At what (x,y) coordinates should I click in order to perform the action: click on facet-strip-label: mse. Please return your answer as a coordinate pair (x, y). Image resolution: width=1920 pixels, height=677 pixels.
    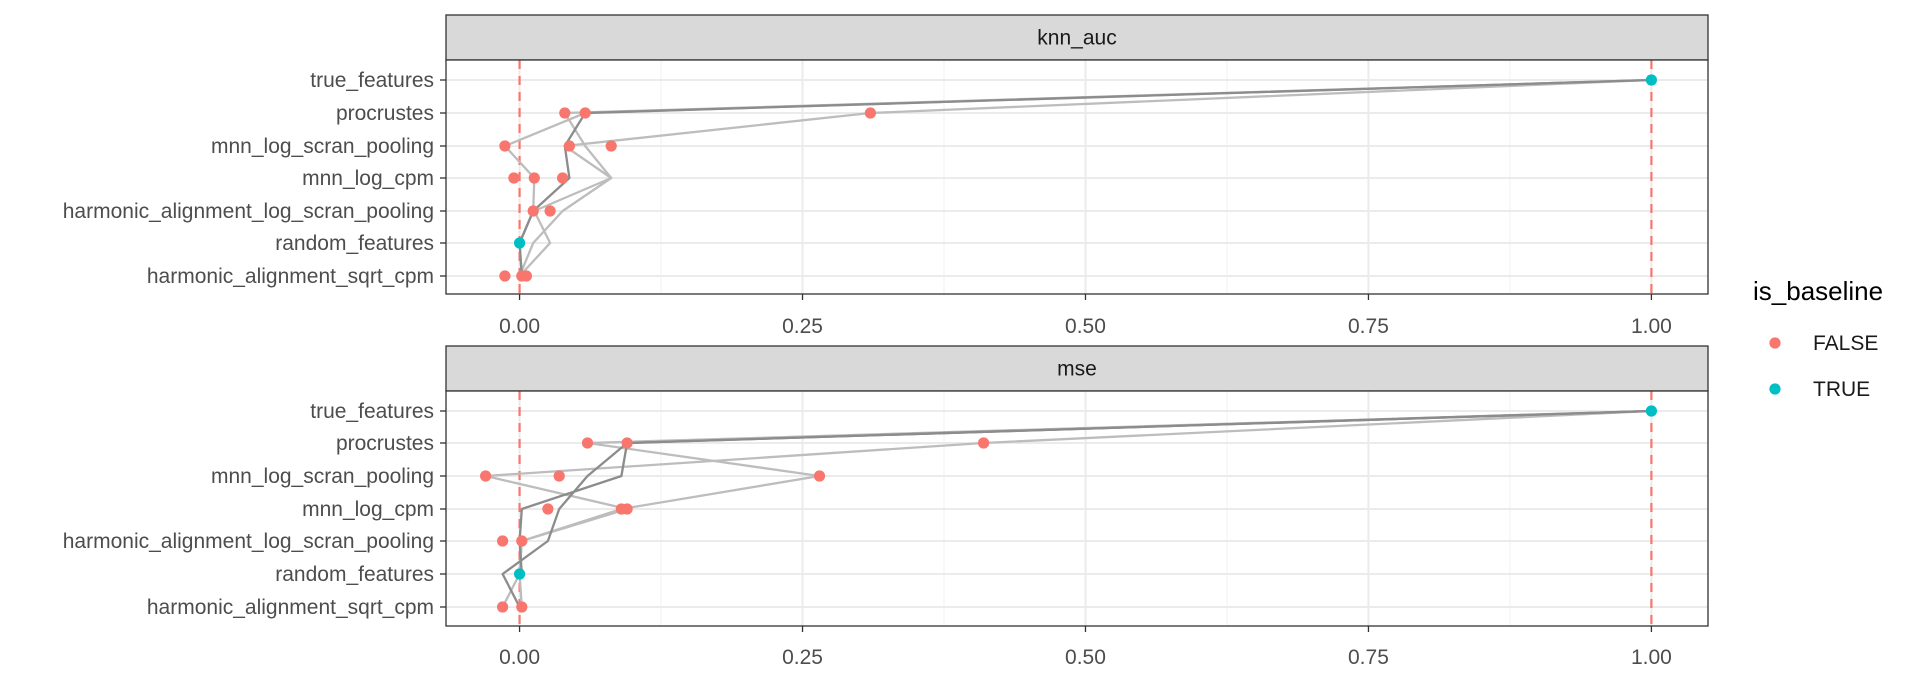
    Looking at the image, I should click on (1077, 369).